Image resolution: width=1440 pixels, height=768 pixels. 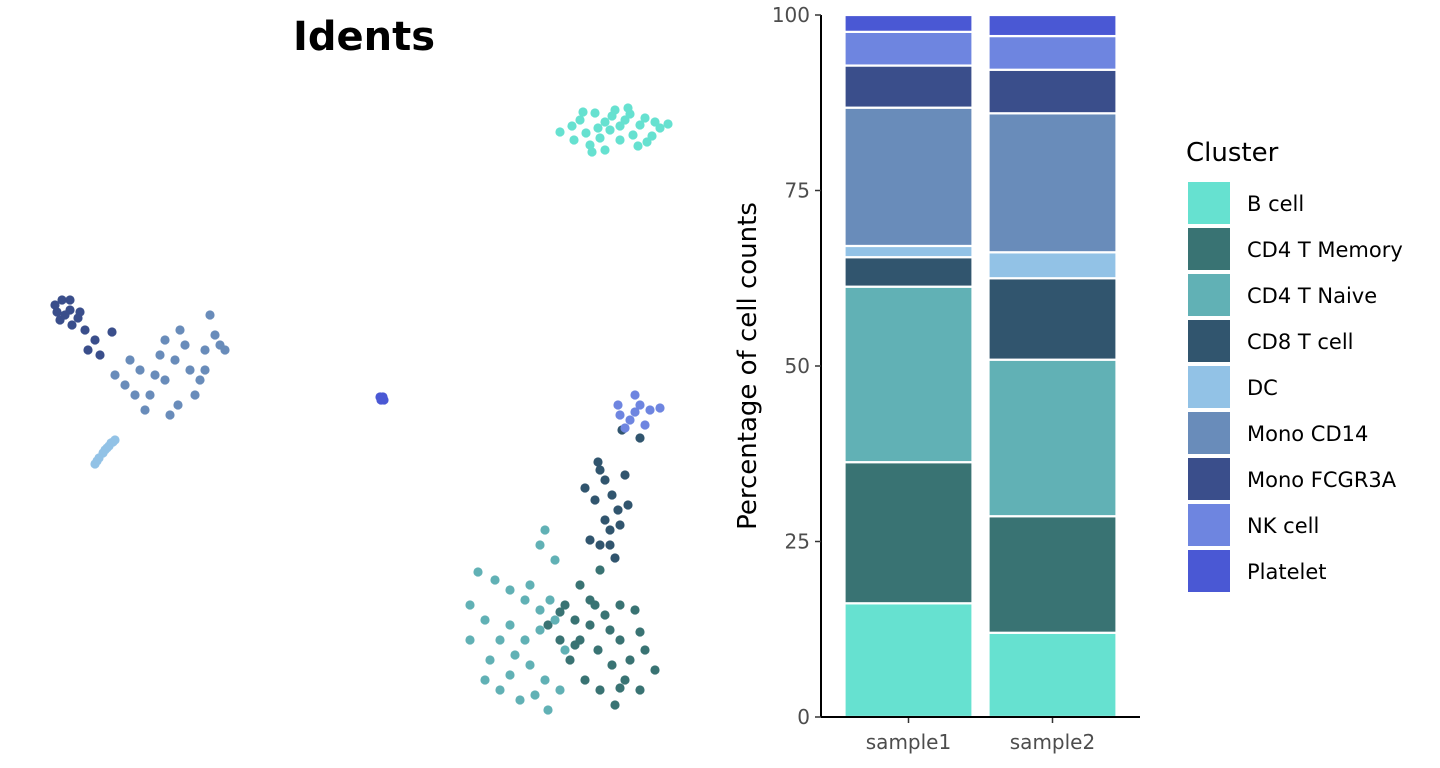 I want to click on y-tick-label: 100, so click(x=791, y=15).